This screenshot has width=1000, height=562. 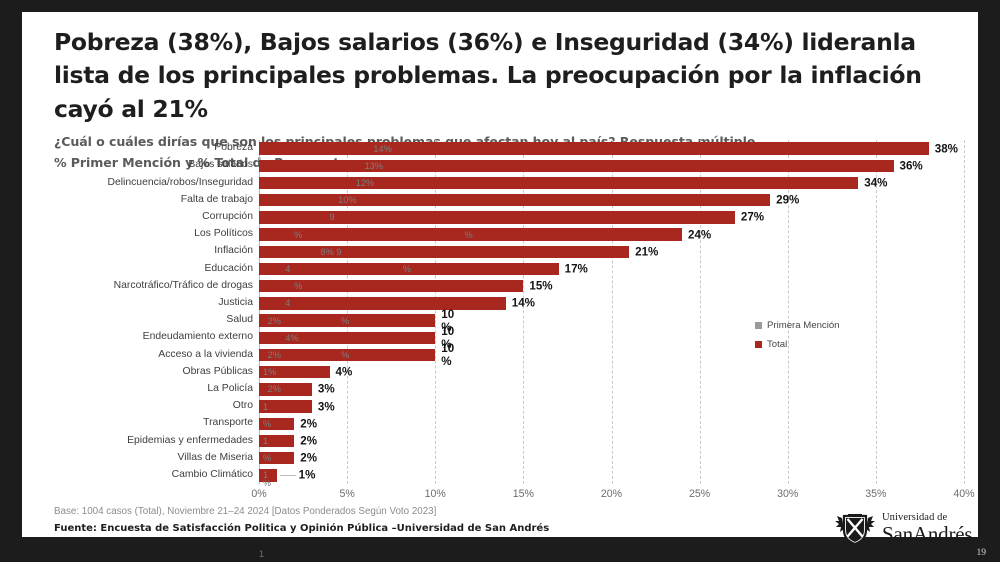 I want to click on category-label: La Policía, so click(x=230, y=388).